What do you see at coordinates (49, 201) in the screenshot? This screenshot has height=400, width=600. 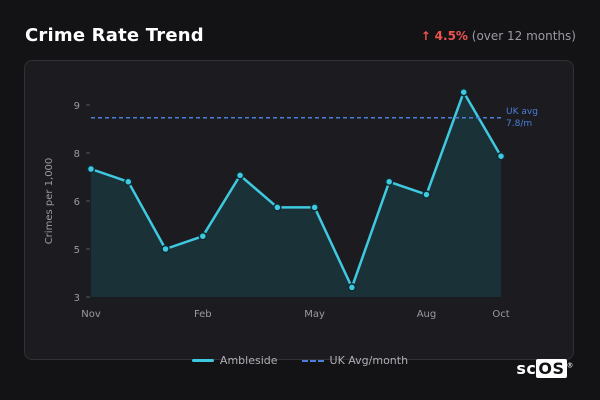 I see `y-axis-title: Crimes per 1,000` at bounding box center [49, 201].